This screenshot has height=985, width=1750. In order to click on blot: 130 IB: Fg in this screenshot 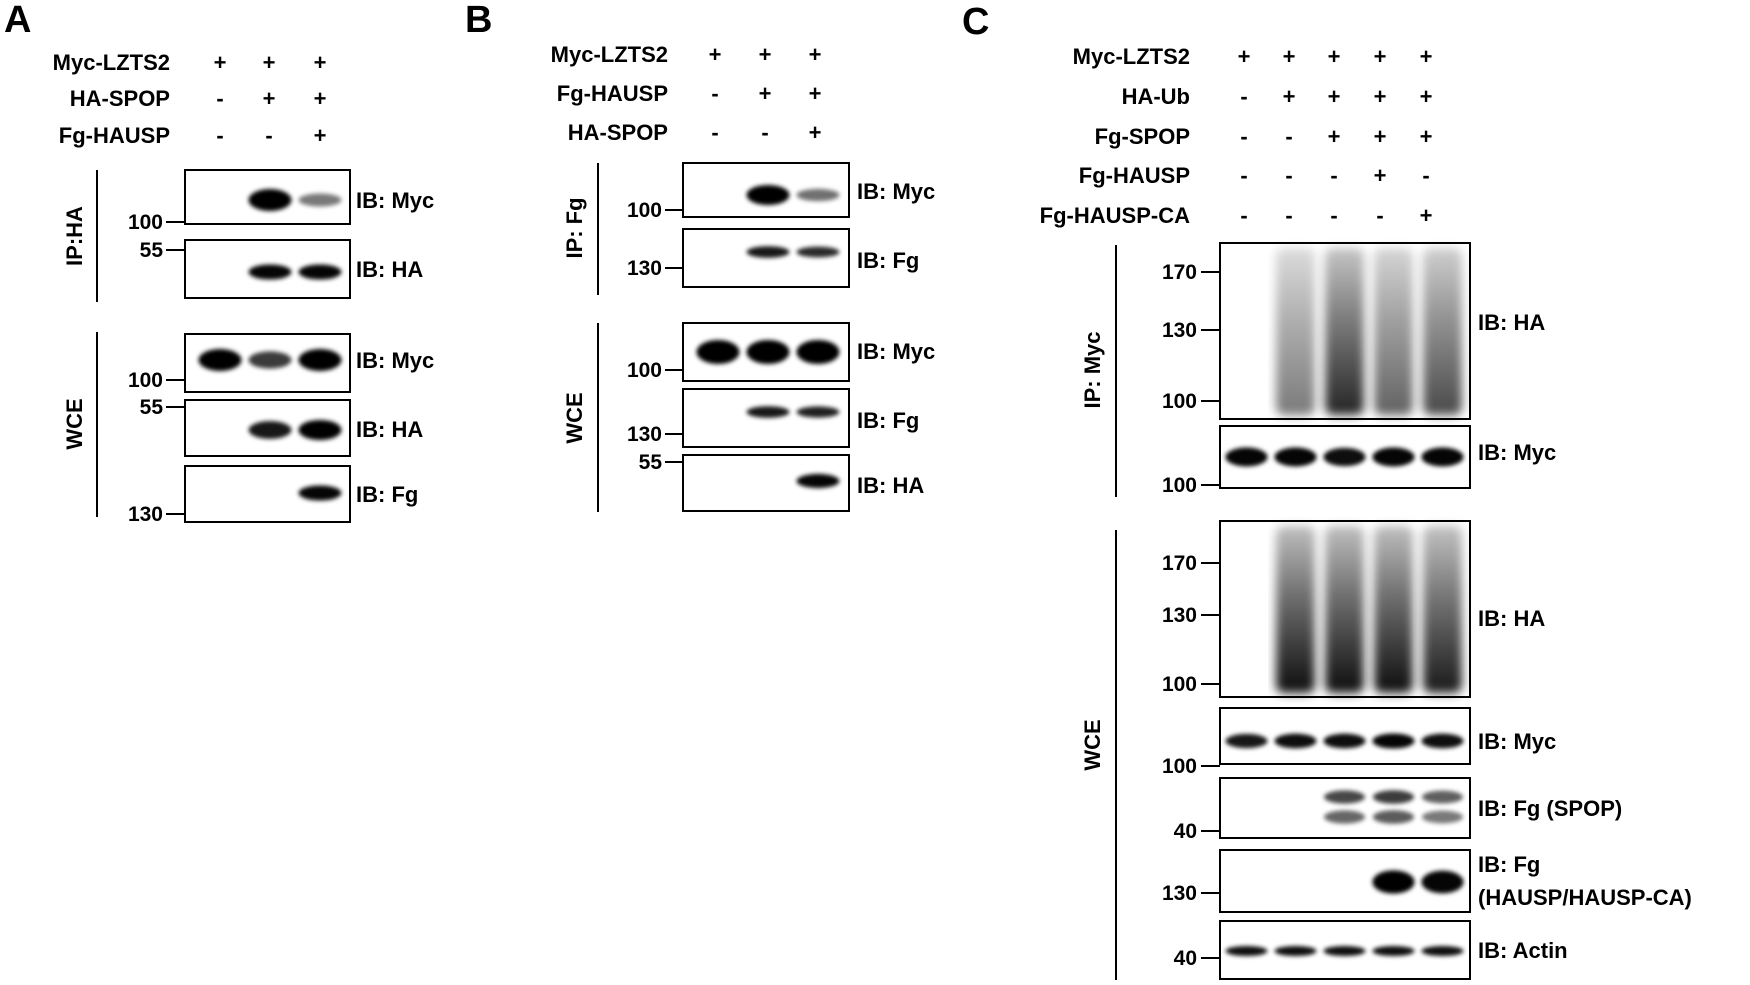, I will do `click(773, 418)`.